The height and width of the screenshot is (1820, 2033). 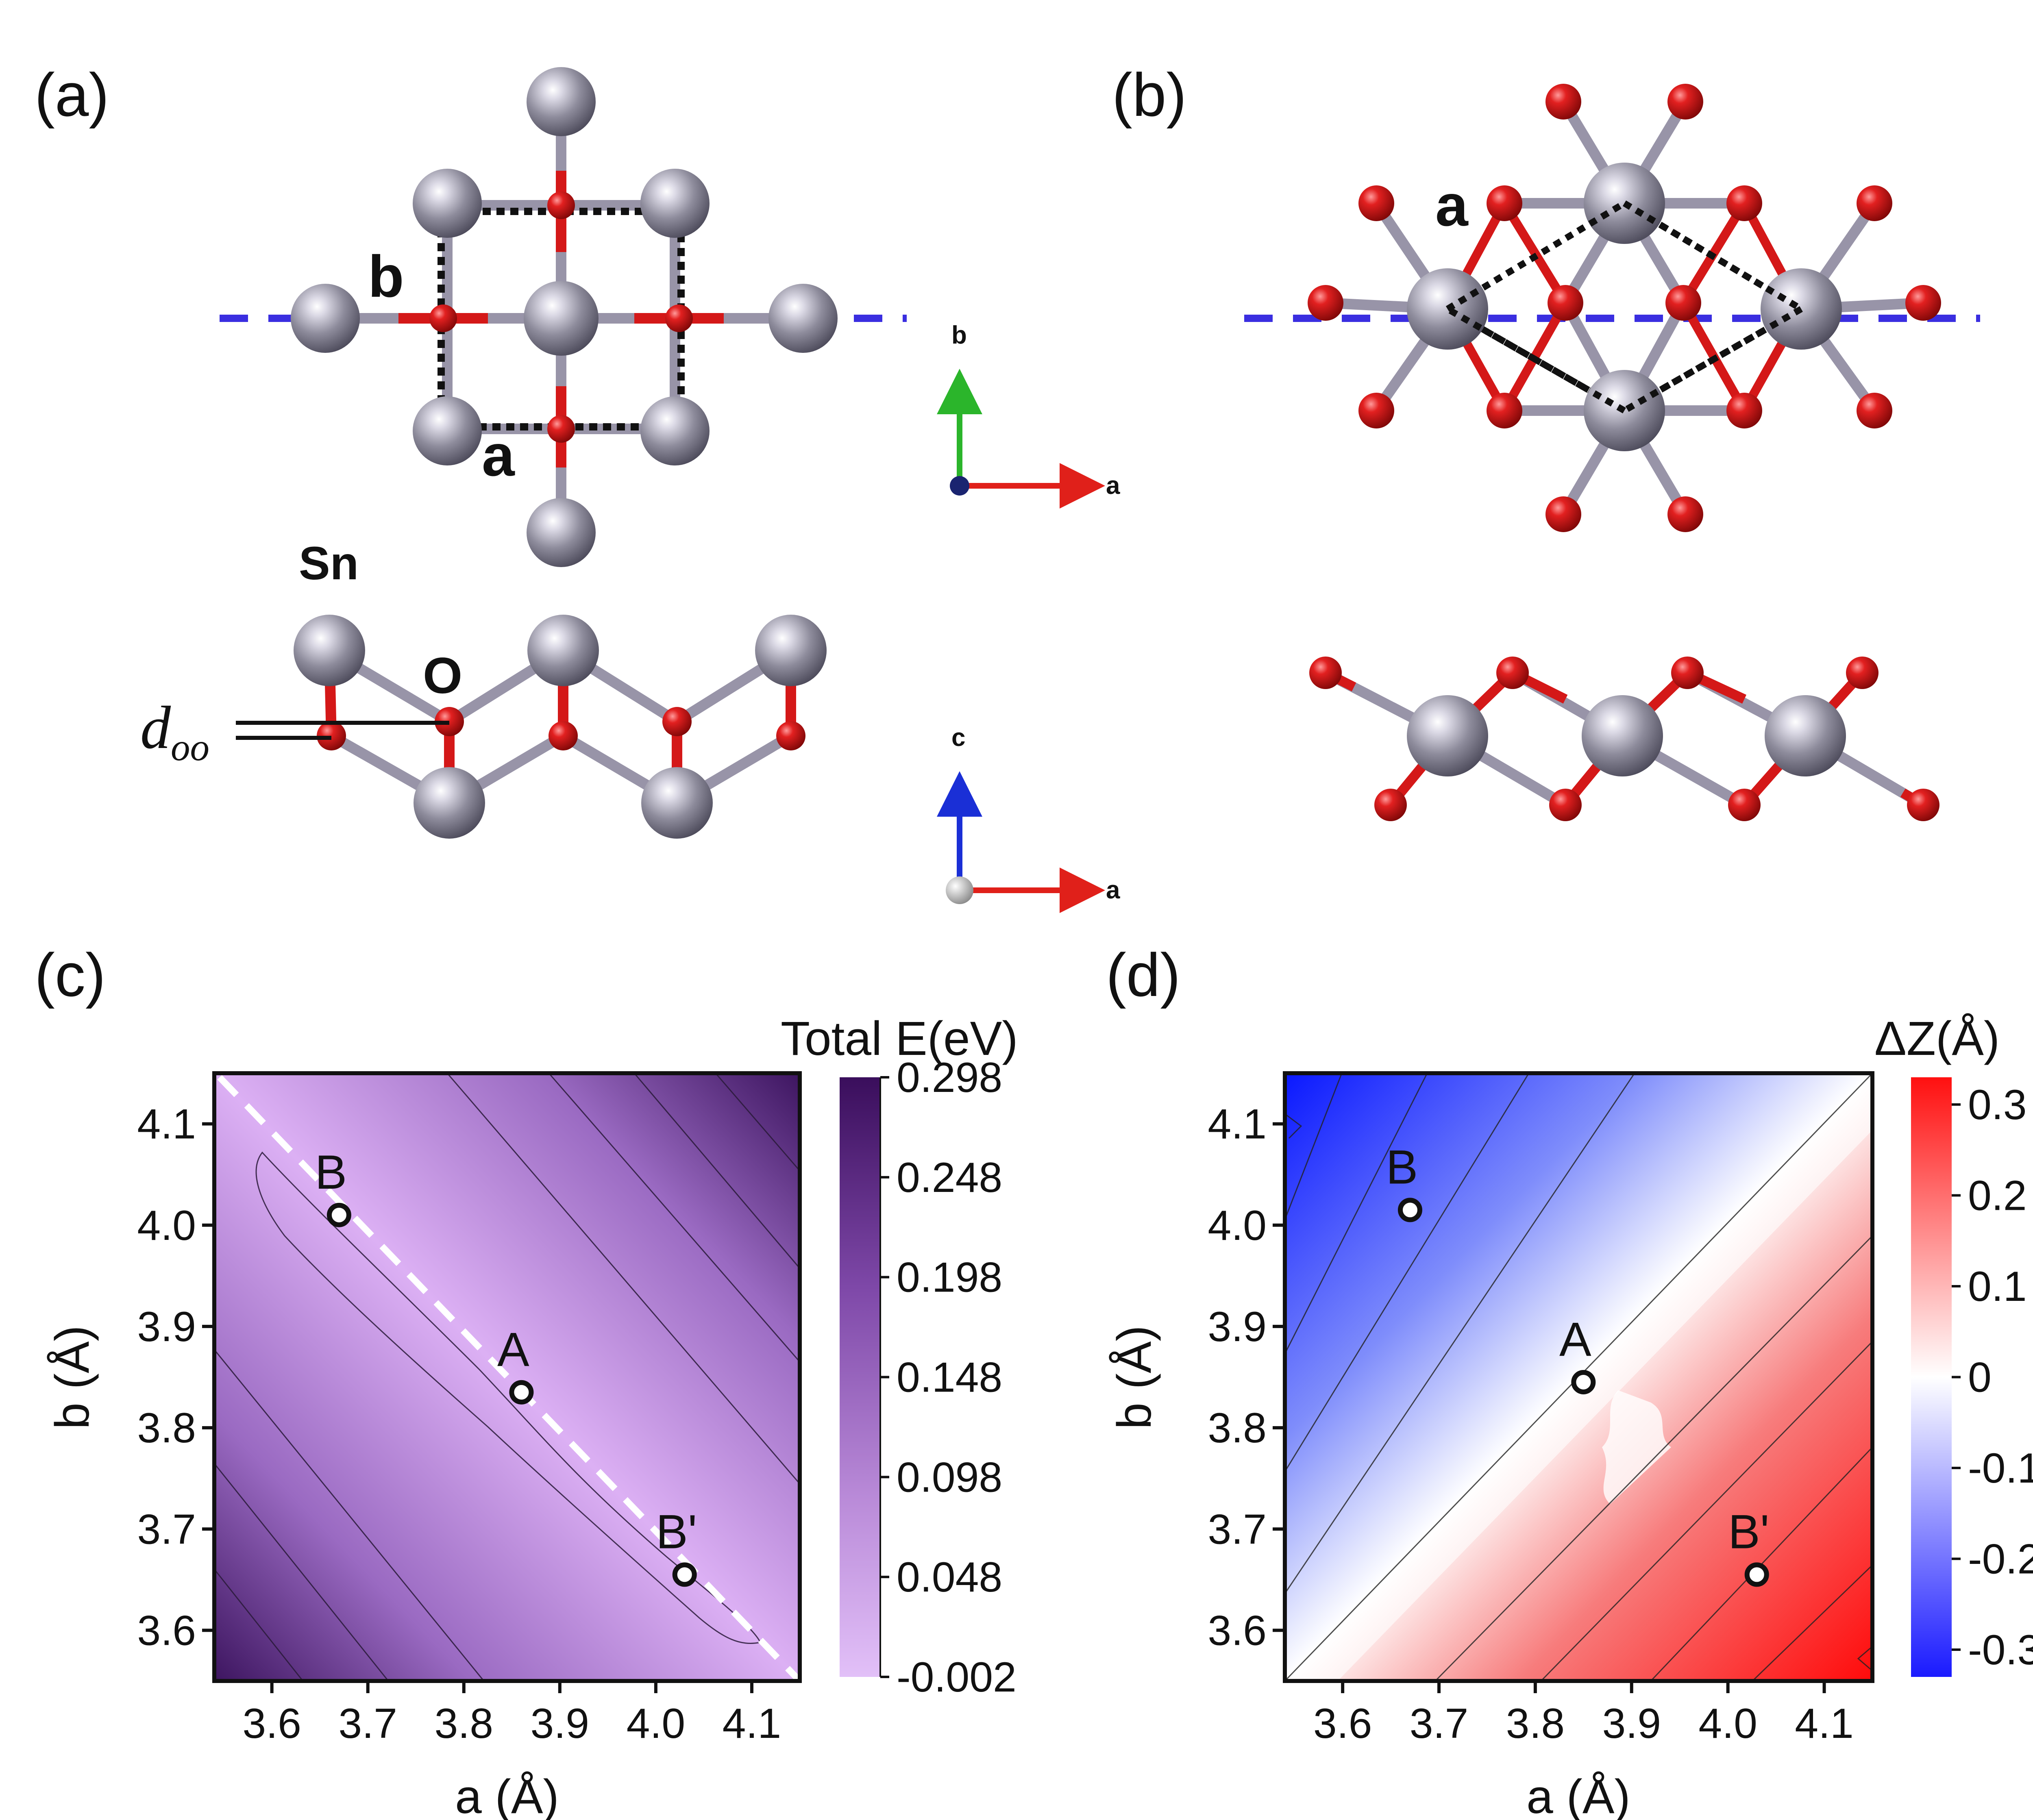 I want to click on axes-triad-side: c a, so click(x=1028, y=818).